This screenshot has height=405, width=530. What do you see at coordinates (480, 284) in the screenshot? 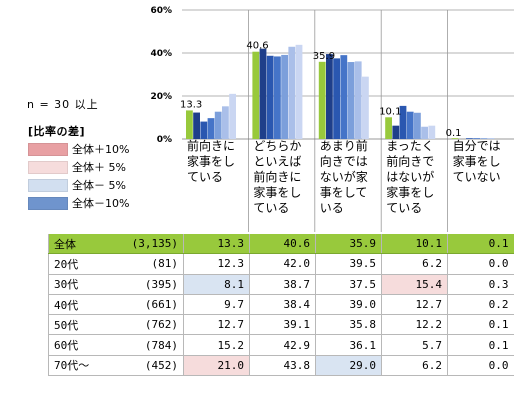
I see `value-cell: 0.3` at bounding box center [480, 284].